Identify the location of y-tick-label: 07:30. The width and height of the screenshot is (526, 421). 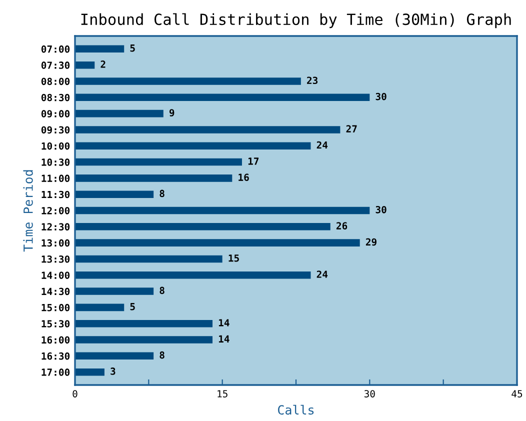
(55, 65).